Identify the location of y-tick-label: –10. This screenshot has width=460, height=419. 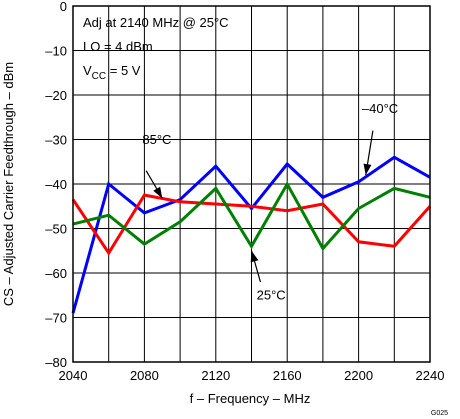
(56, 51).